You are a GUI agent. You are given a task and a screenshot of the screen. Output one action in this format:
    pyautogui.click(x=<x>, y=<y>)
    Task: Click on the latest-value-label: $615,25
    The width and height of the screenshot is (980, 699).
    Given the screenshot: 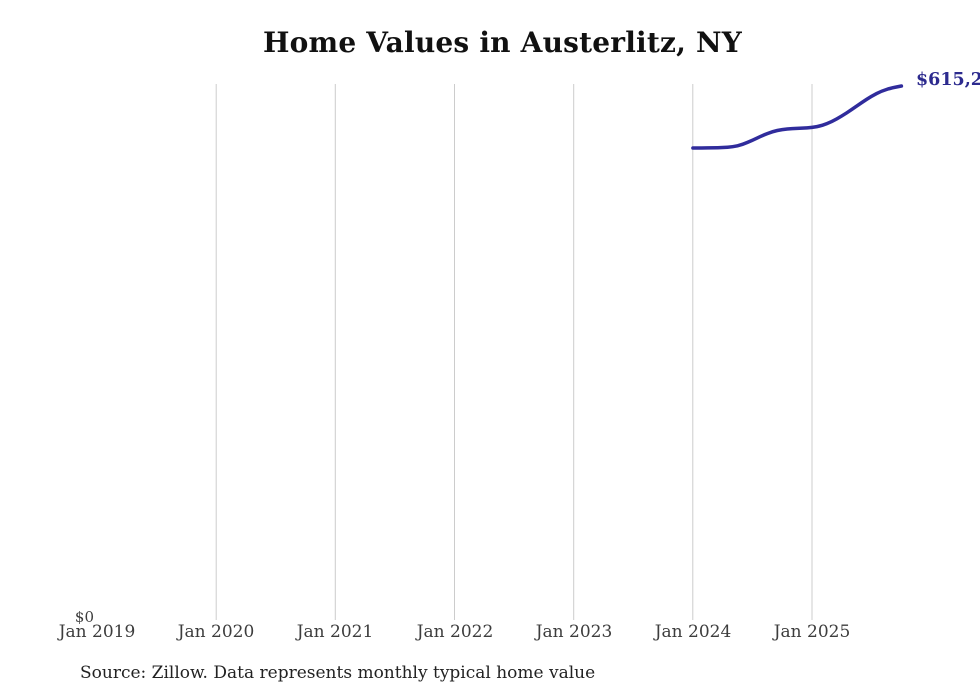 What is the action you would take?
    pyautogui.click(x=948, y=80)
    